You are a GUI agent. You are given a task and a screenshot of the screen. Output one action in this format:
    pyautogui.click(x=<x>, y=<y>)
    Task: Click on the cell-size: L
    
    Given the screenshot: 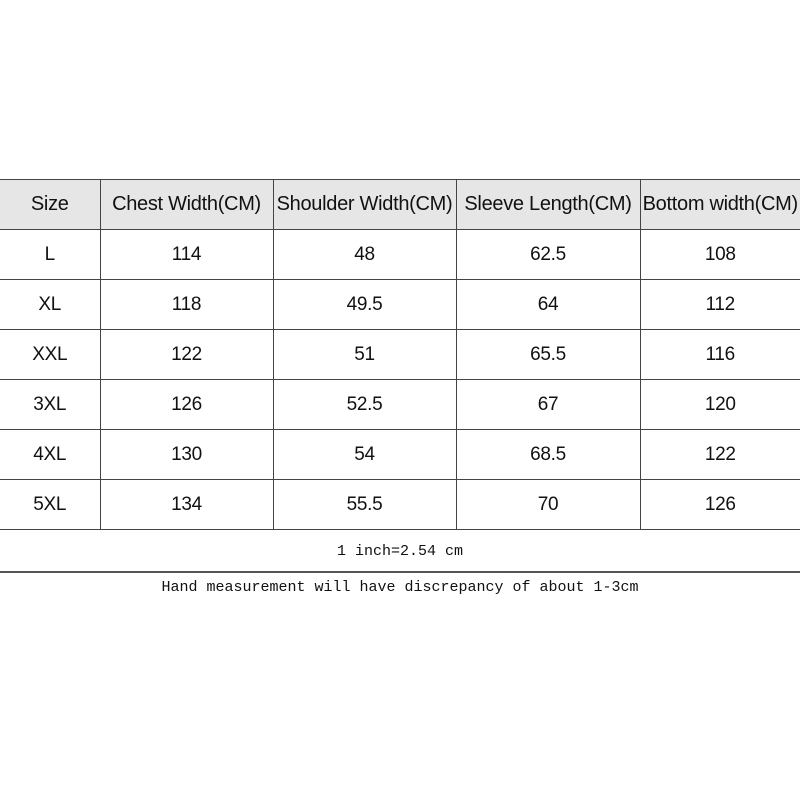 What is the action you would take?
    pyautogui.click(x=50, y=254)
    